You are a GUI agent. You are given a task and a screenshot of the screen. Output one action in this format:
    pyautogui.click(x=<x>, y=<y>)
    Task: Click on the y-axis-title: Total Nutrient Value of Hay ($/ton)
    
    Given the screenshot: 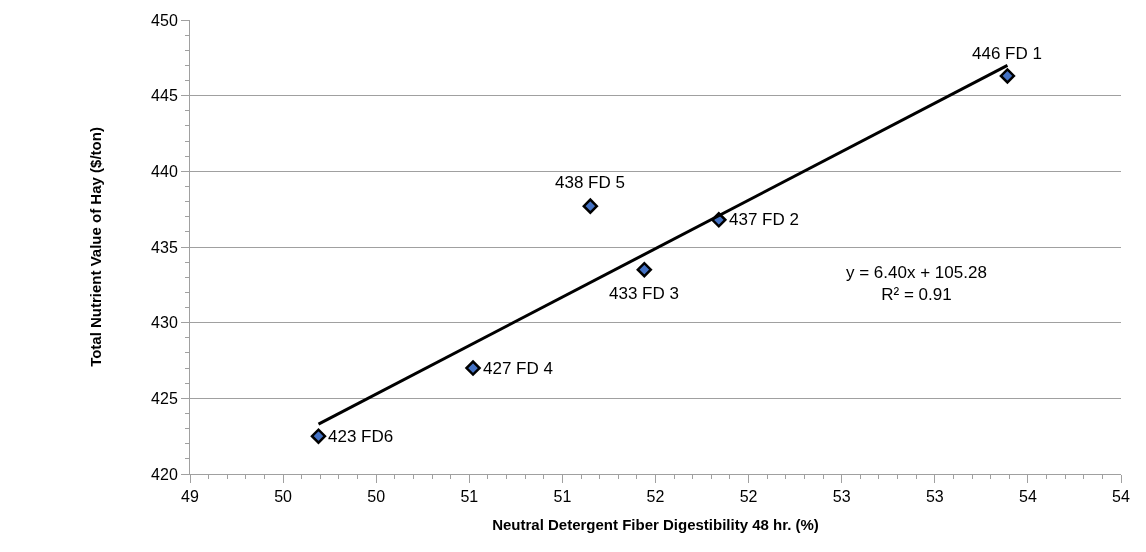 What is the action you would take?
    pyautogui.click(x=96, y=247)
    